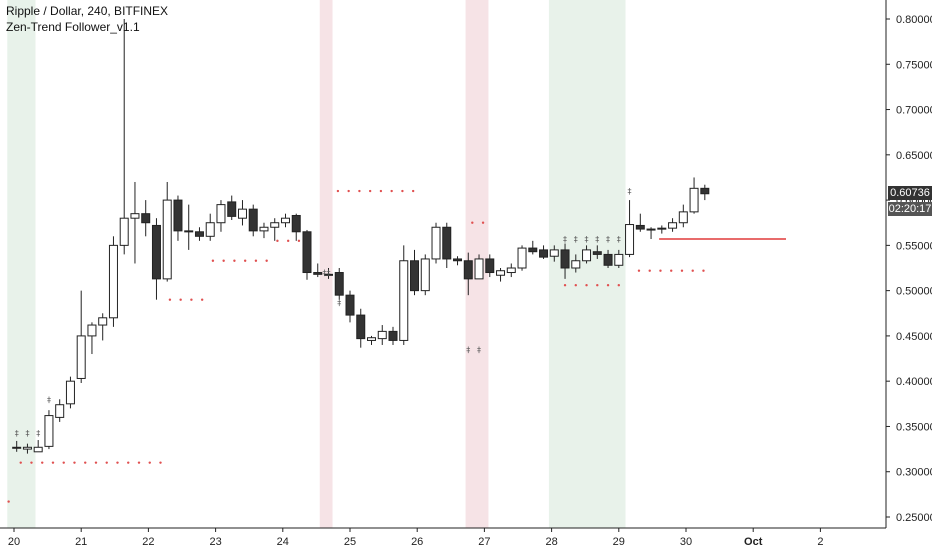 Image resolution: width=932 pixels, height=550 pixels. Describe the element at coordinates (484, 542) in the screenshot. I see `x-tick-label: 27` at that location.